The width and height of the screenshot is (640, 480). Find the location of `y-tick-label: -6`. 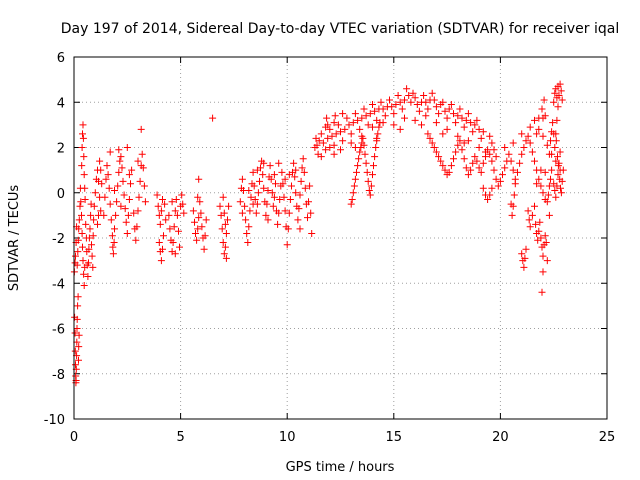

y-tick-label: -6 is located at coordinates (58, 330).